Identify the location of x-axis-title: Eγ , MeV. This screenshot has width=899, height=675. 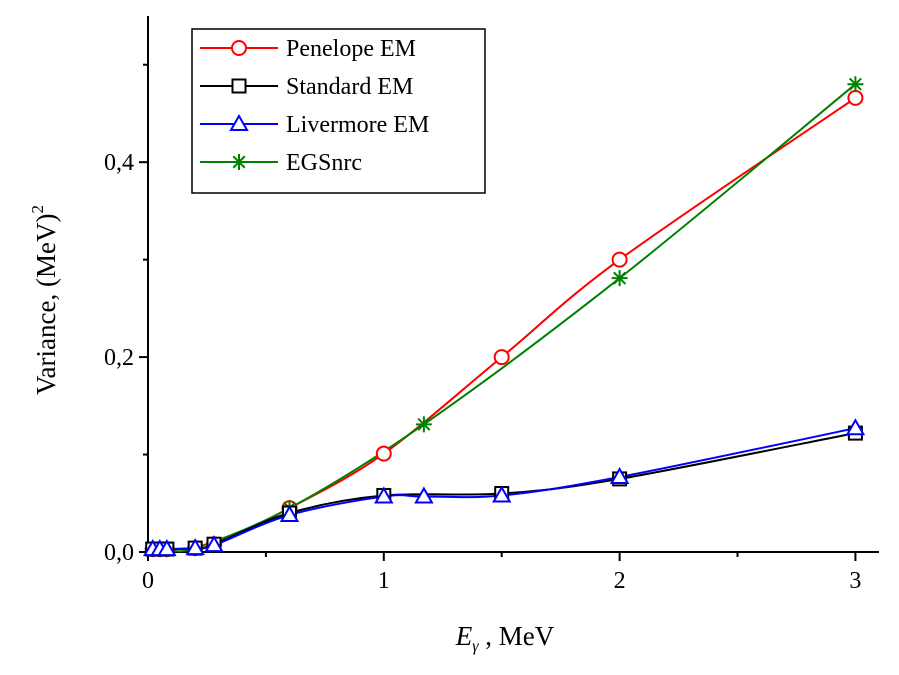
(505, 638).